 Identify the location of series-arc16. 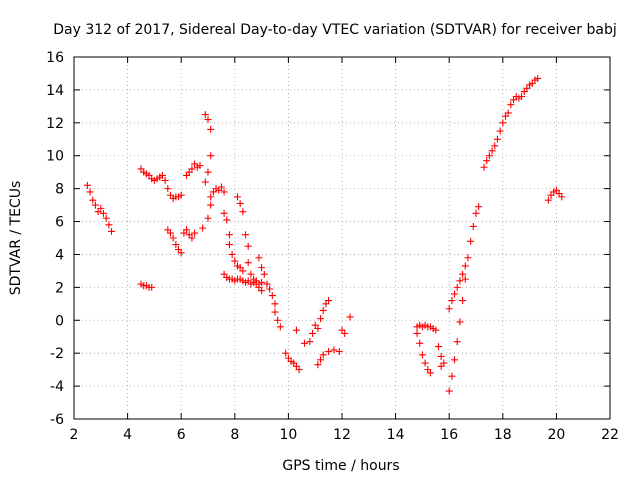
(426, 327).